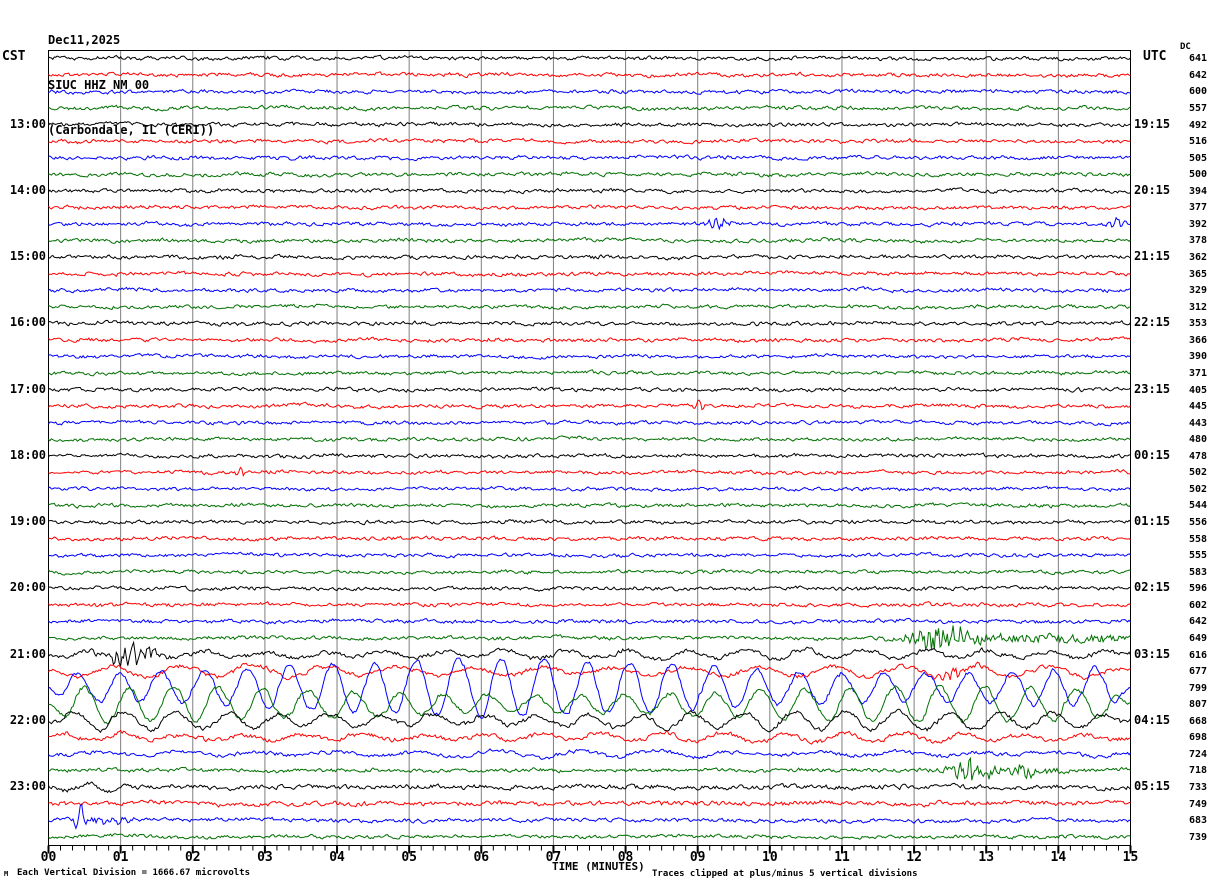 Image resolution: width=1210 pixels, height=886 pixels. I want to click on dc-offset-value: 353, so click(1197, 324).